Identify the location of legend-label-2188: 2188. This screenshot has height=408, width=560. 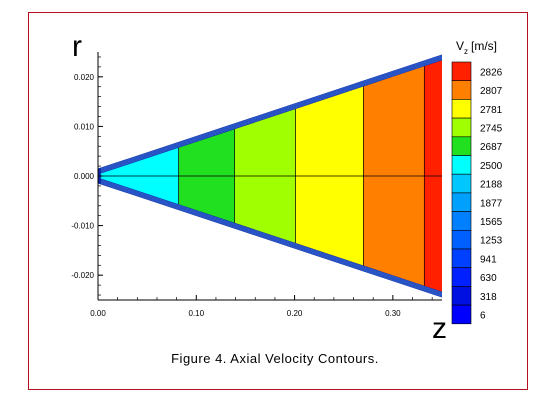
(491, 185).